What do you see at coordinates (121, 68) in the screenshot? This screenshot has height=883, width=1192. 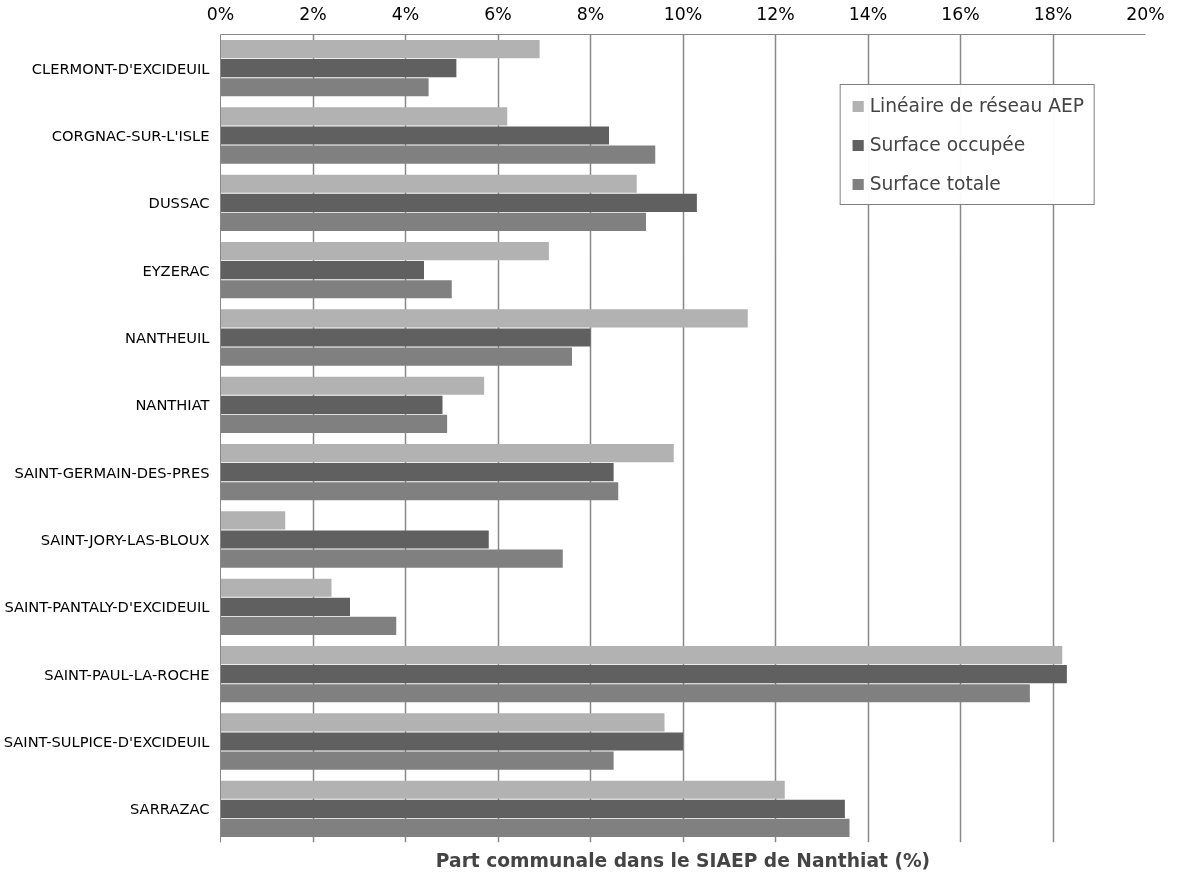 I see `y-tick-label: CLERMONT-D'EXCIDEUIL` at bounding box center [121, 68].